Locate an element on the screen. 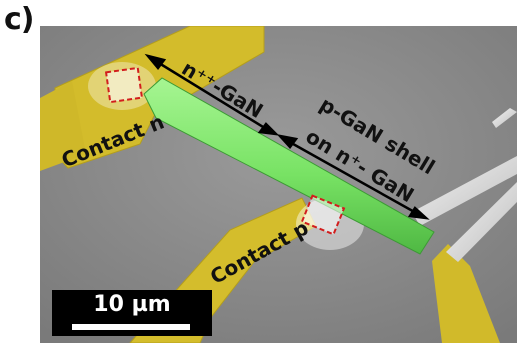 The image size is (517, 343). scale-bar-label: 10 µm is located at coordinates (132, 304).